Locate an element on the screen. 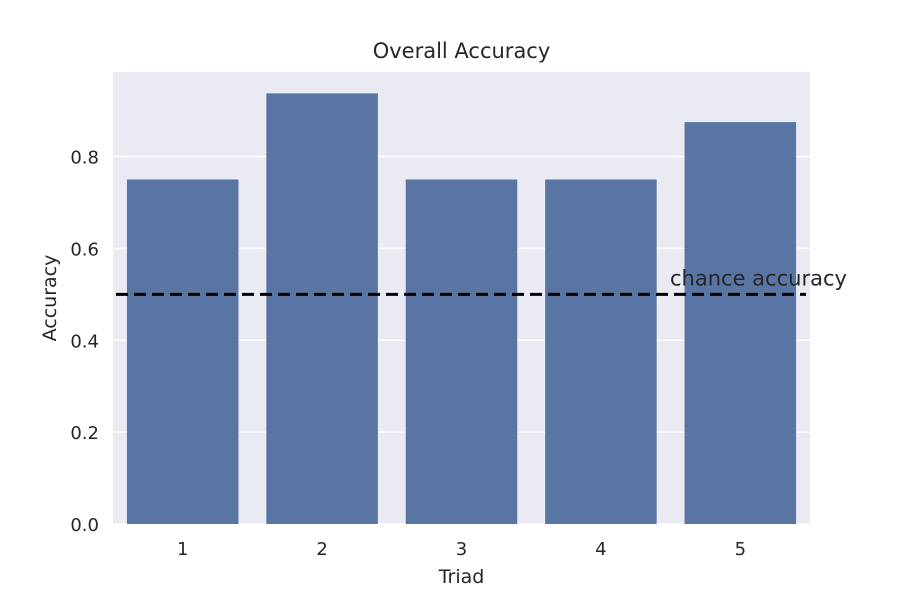 This screenshot has height=600, width=900. y-tick-label: 0.4 is located at coordinates (84, 341).